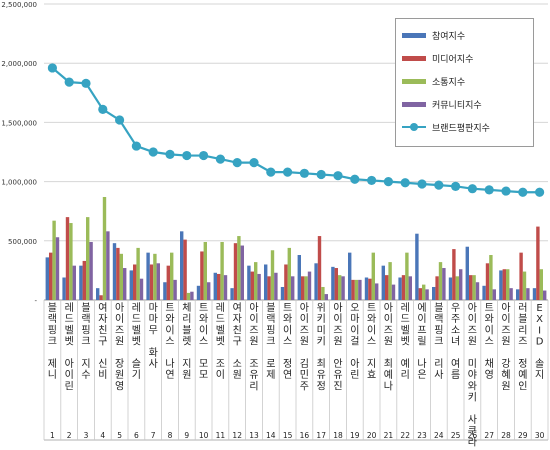 The image size is (550, 450). Describe the element at coordinates (321, 435) in the screenshot. I see `rank-label: 17` at that location.